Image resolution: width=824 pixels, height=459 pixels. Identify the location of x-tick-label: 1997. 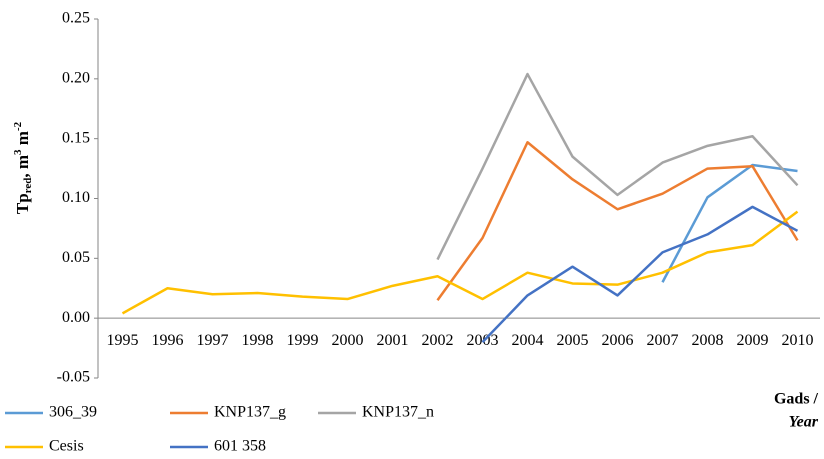
(213, 340).